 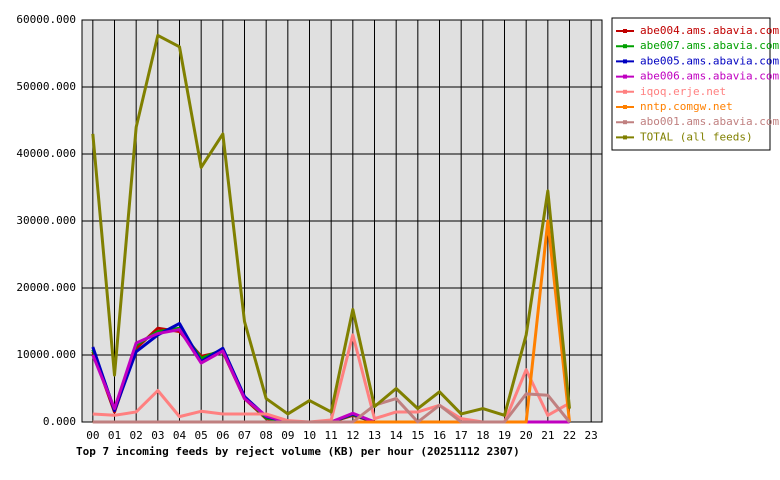 What do you see at coordinates (591, 435) in the screenshot?
I see `x-tick-label: 23` at bounding box center [591, 435].